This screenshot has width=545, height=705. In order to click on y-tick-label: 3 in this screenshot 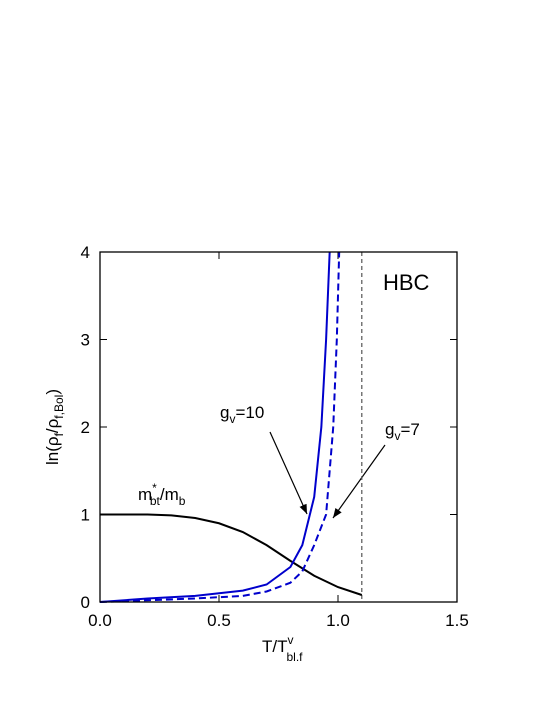, I will do `click(85, 340)`.